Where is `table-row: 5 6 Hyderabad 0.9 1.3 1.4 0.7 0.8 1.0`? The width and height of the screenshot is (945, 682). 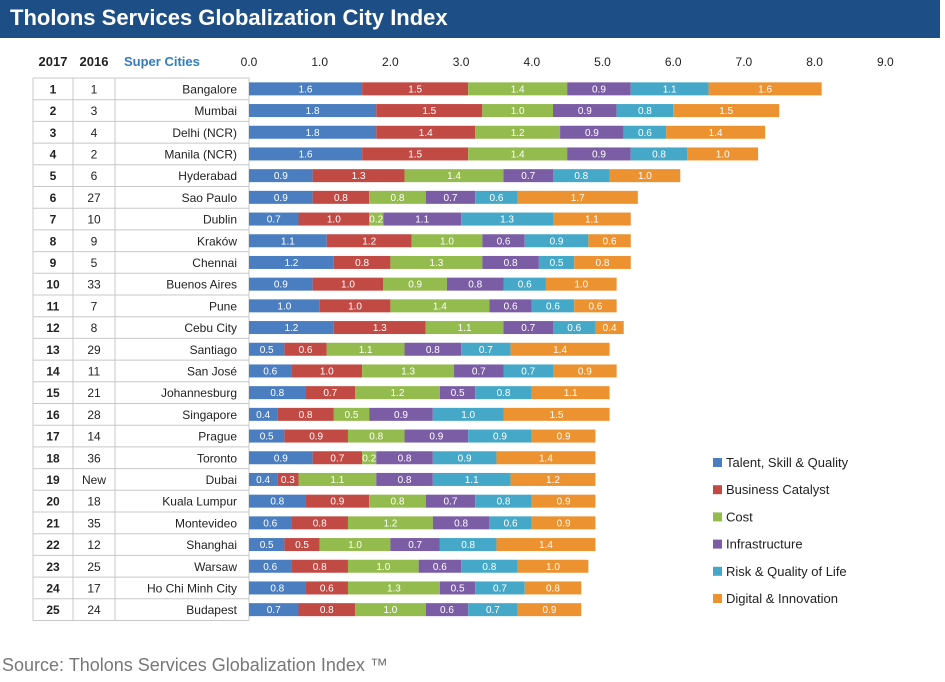 table-row: 5 6 Hyderabad 0.9 1.3 1.4 0.7 0.8 1.0 is located at coordinates (365, 176).